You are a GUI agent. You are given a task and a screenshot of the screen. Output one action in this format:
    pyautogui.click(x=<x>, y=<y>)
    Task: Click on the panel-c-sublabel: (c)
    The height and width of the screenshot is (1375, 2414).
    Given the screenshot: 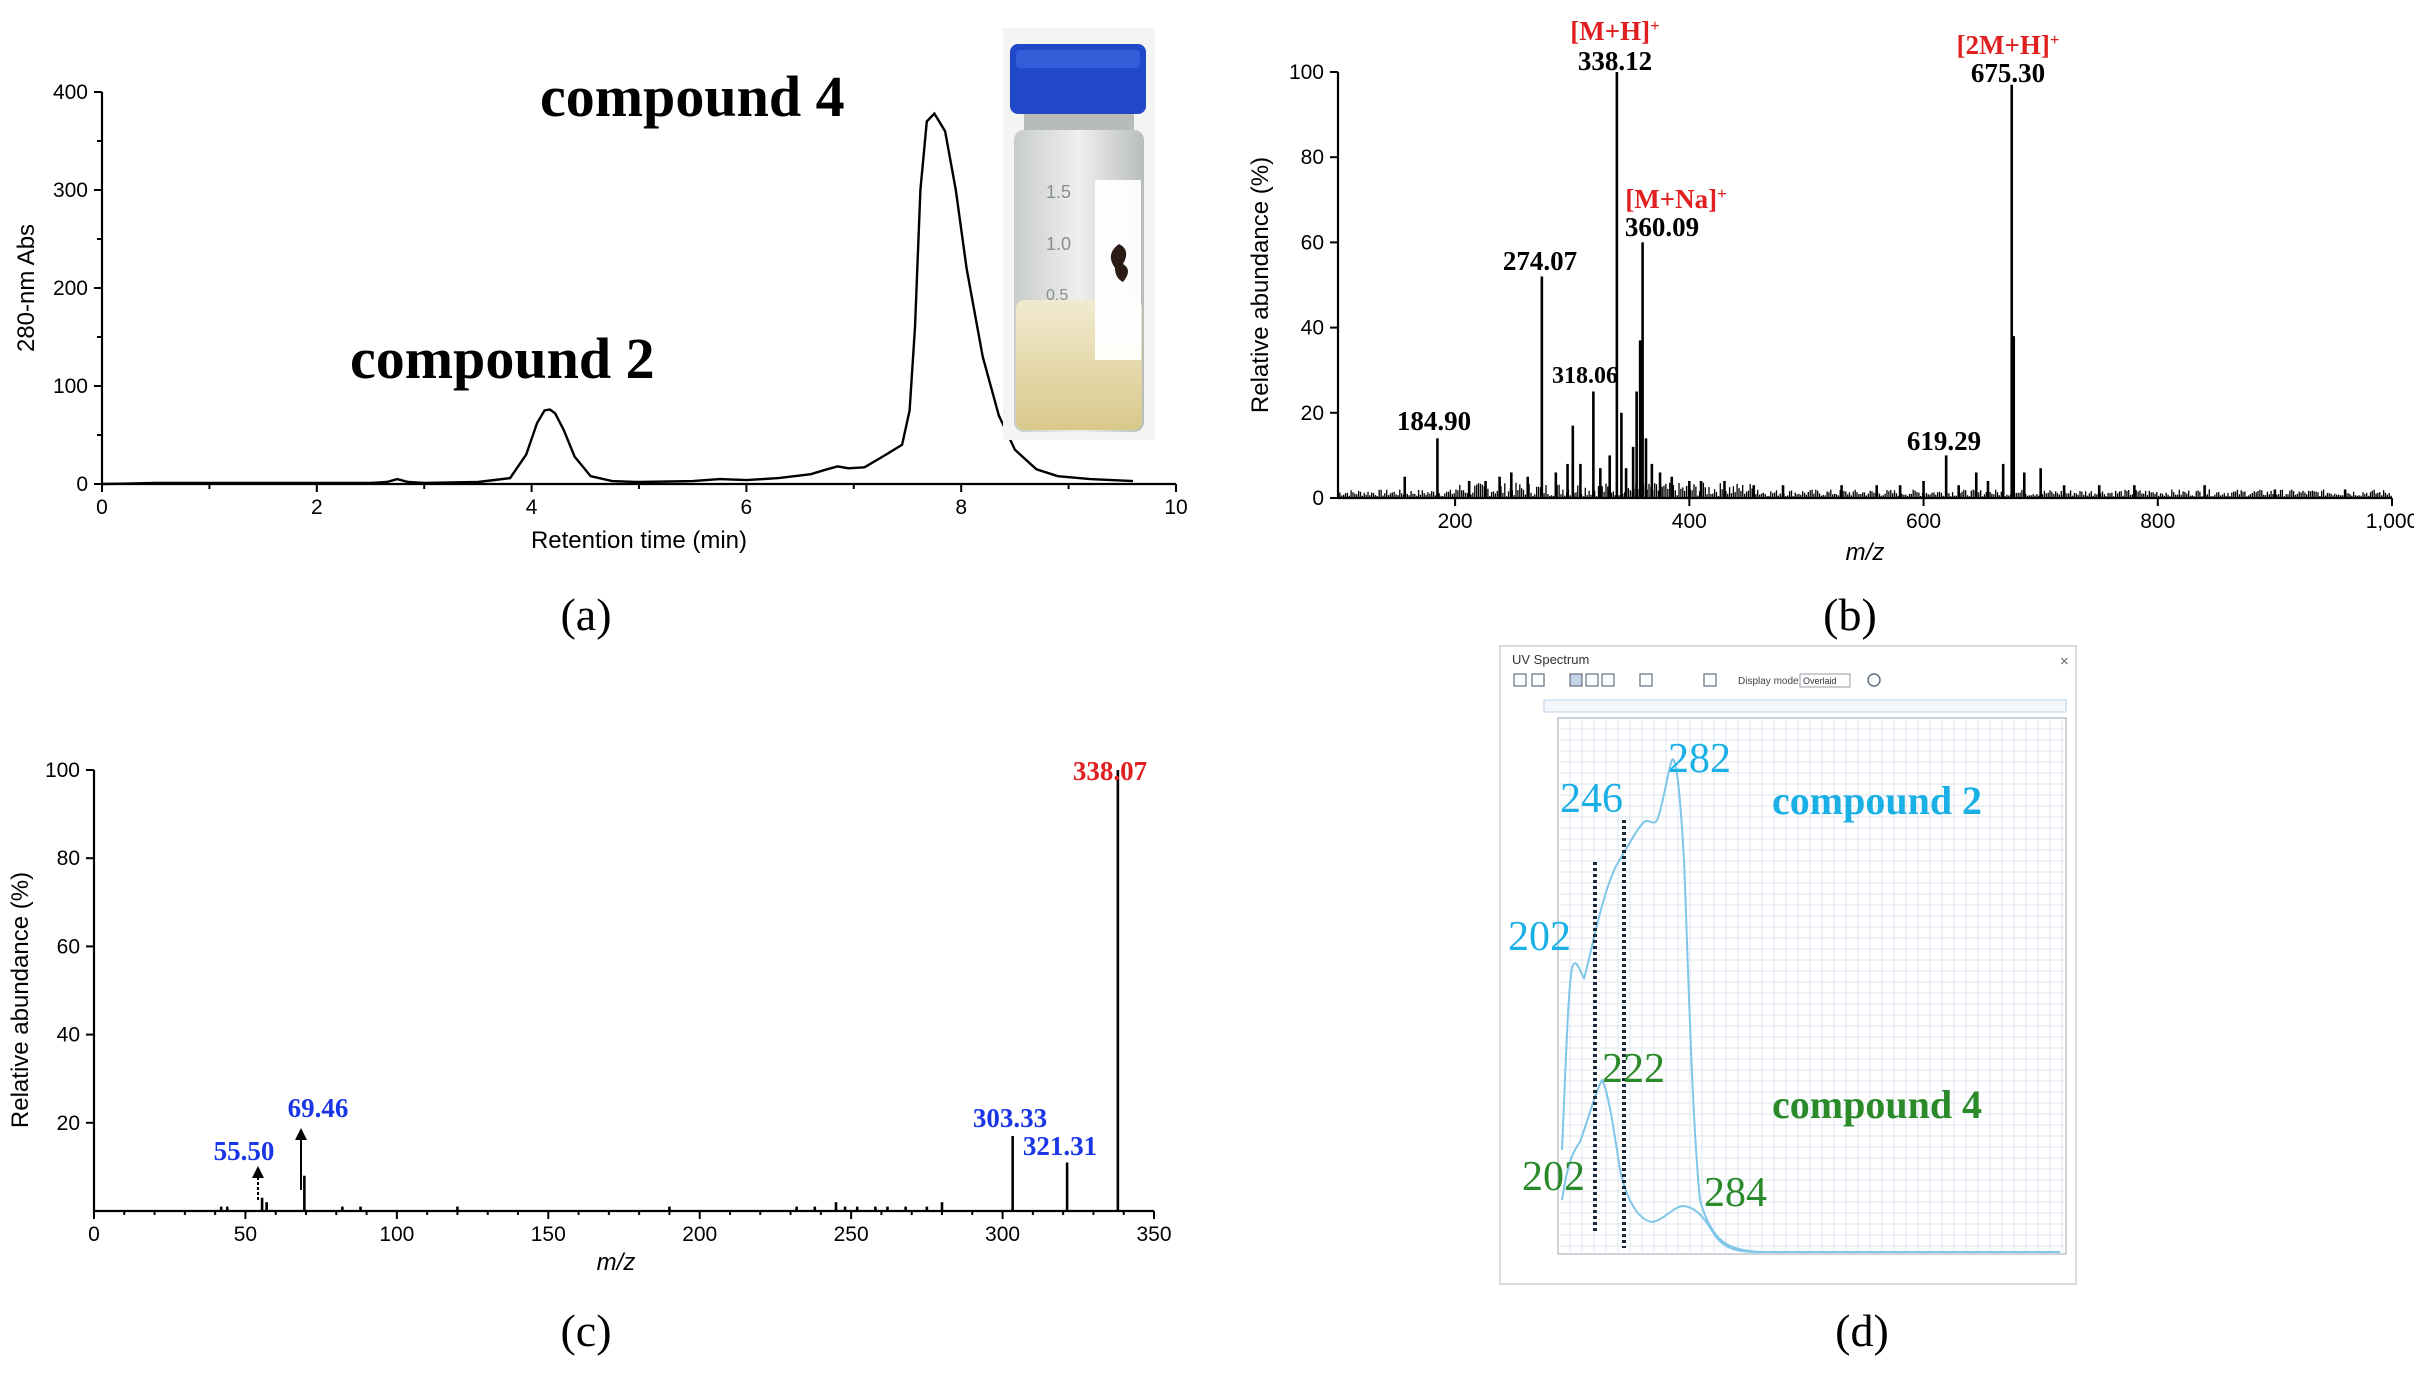 What is the action you would take?
    pyautogui.click(x=585, y=1330)
    